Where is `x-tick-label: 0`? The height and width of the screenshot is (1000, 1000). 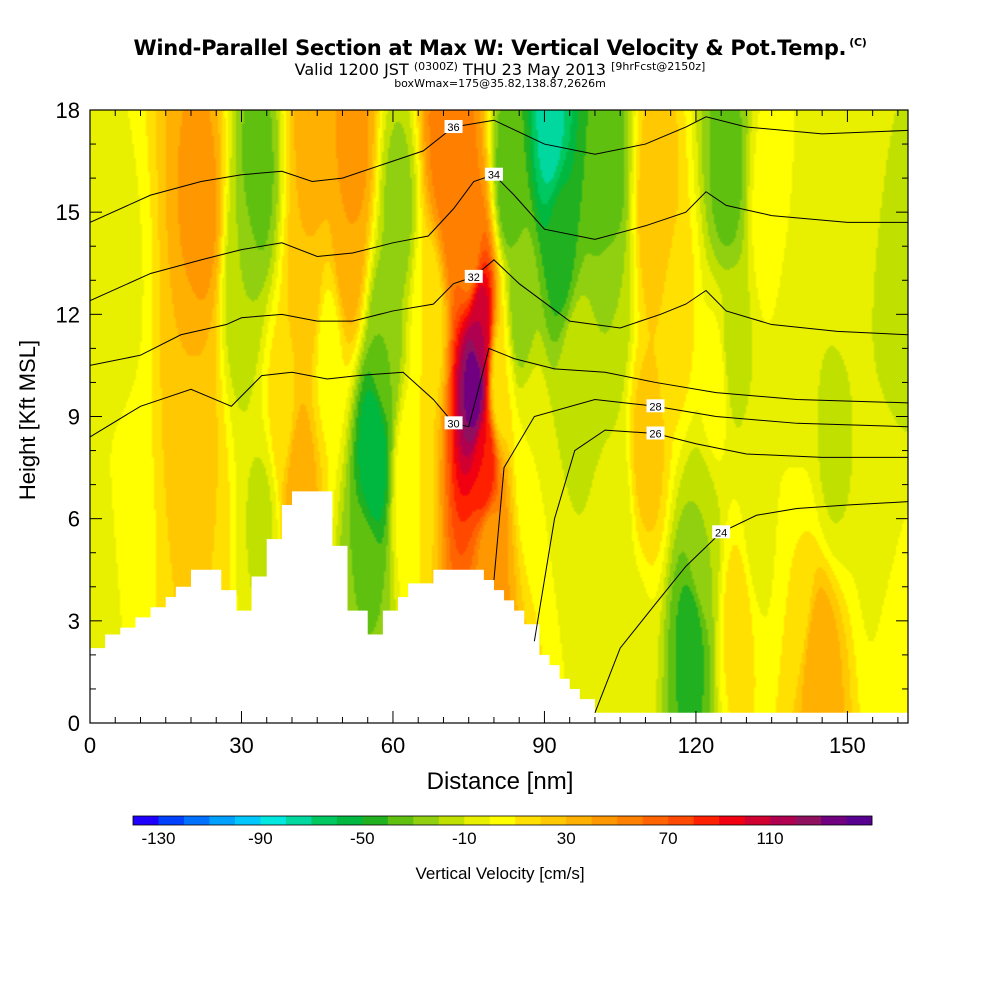 x-tick-label: 0 is located at coordinates (90, 745).